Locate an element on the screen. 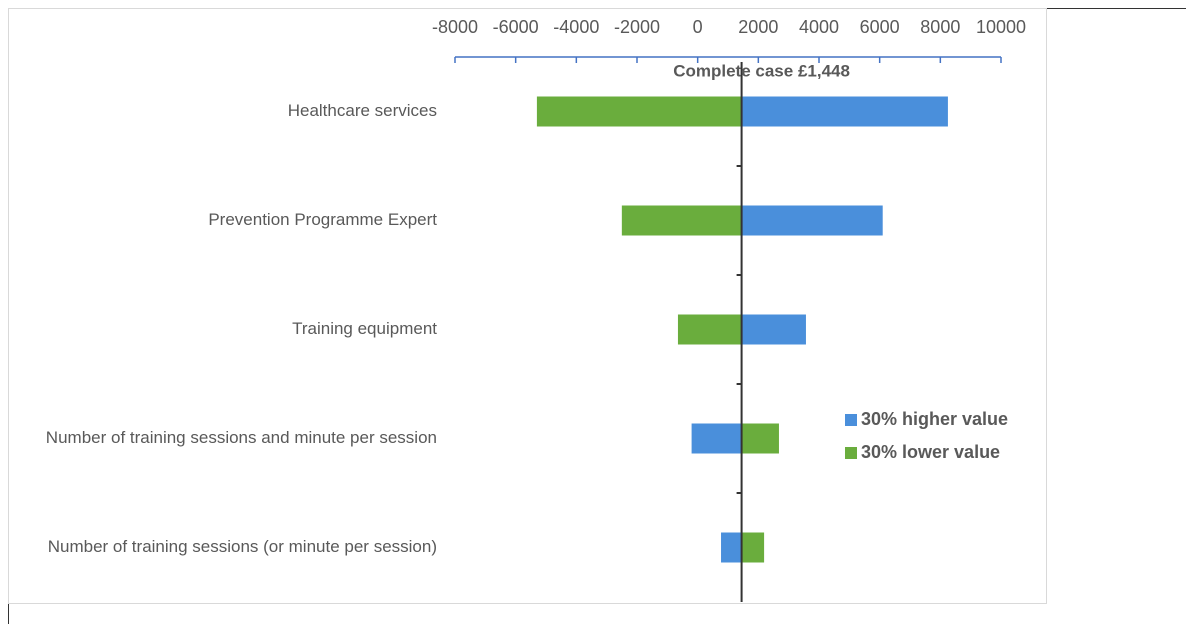  x-tick-label: 2000 is located at coordinates (758, 27).